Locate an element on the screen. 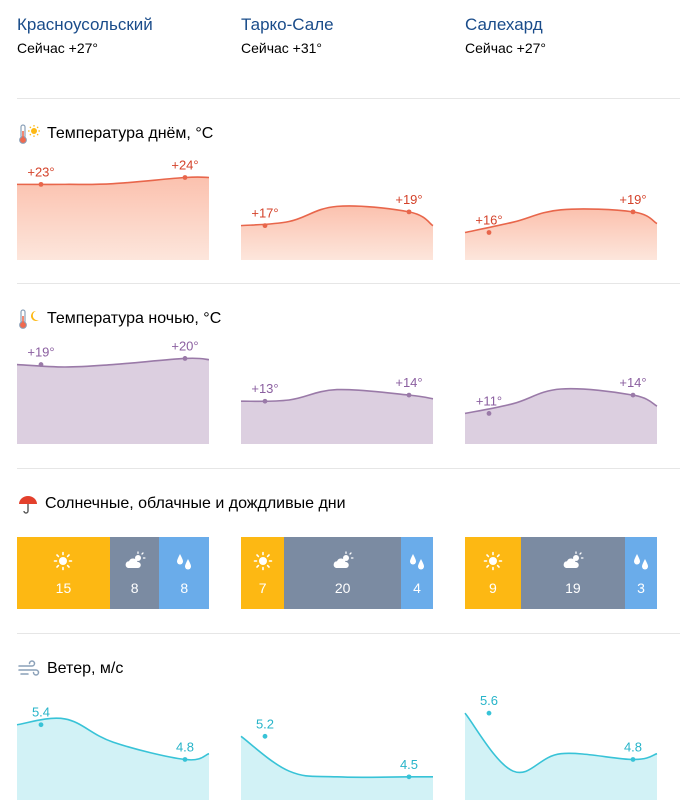  night-temp-chart-krasnousolsky: +19° +20° is located at coordinates (113, 391).